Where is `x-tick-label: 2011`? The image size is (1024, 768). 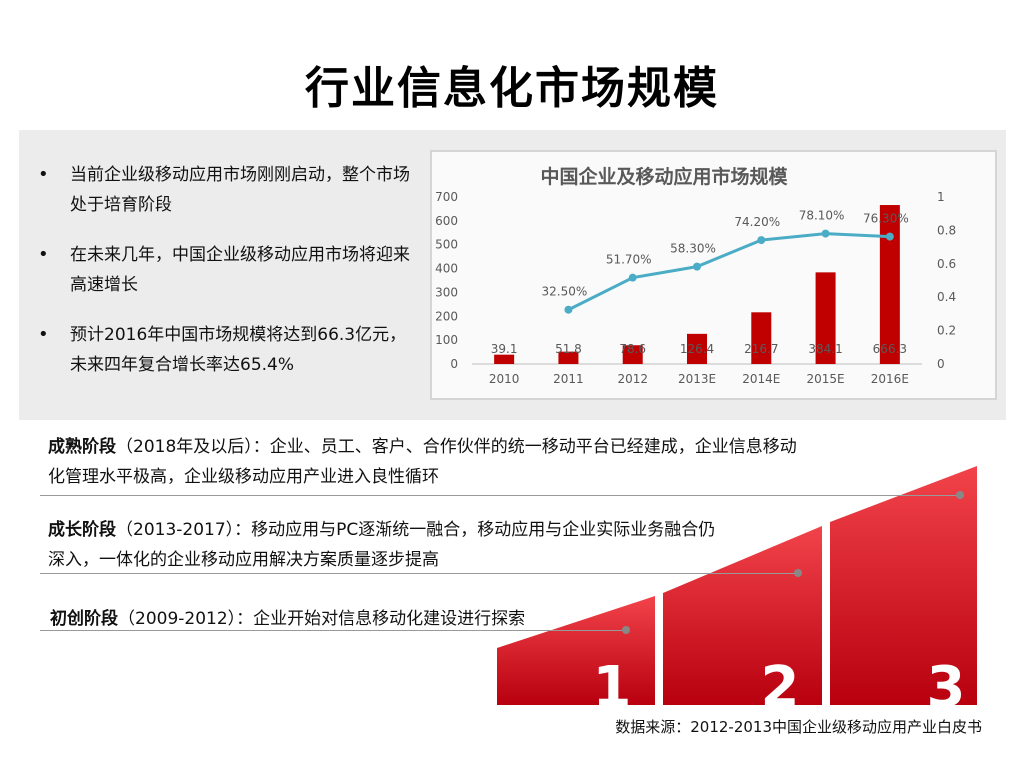 x-tick-label: 2011 is located at coordinates (568, 379).